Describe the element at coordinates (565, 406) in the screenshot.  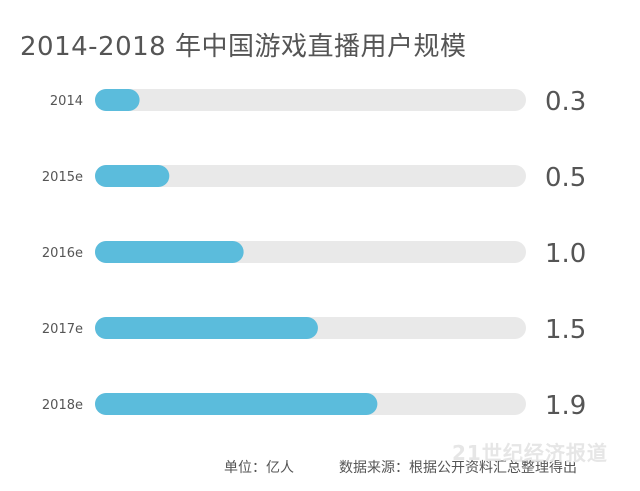
I see `value-label: 1.9` at that location.